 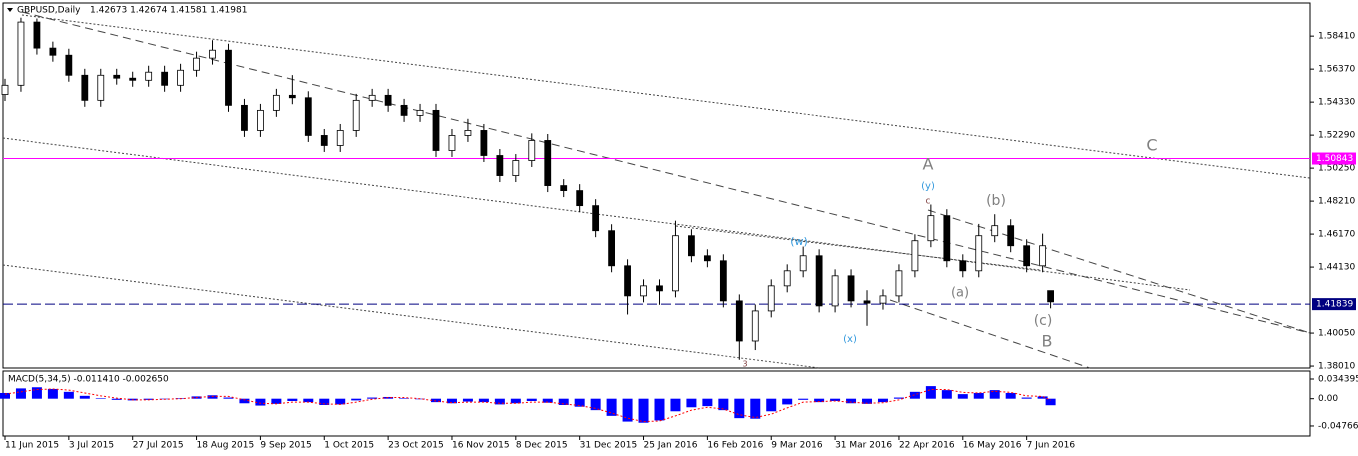 What do you see at coordinates (349, 446) in the screenshot?
I see `x-tick-label: 1 Oct 2015` at bounding box center [349, 446].